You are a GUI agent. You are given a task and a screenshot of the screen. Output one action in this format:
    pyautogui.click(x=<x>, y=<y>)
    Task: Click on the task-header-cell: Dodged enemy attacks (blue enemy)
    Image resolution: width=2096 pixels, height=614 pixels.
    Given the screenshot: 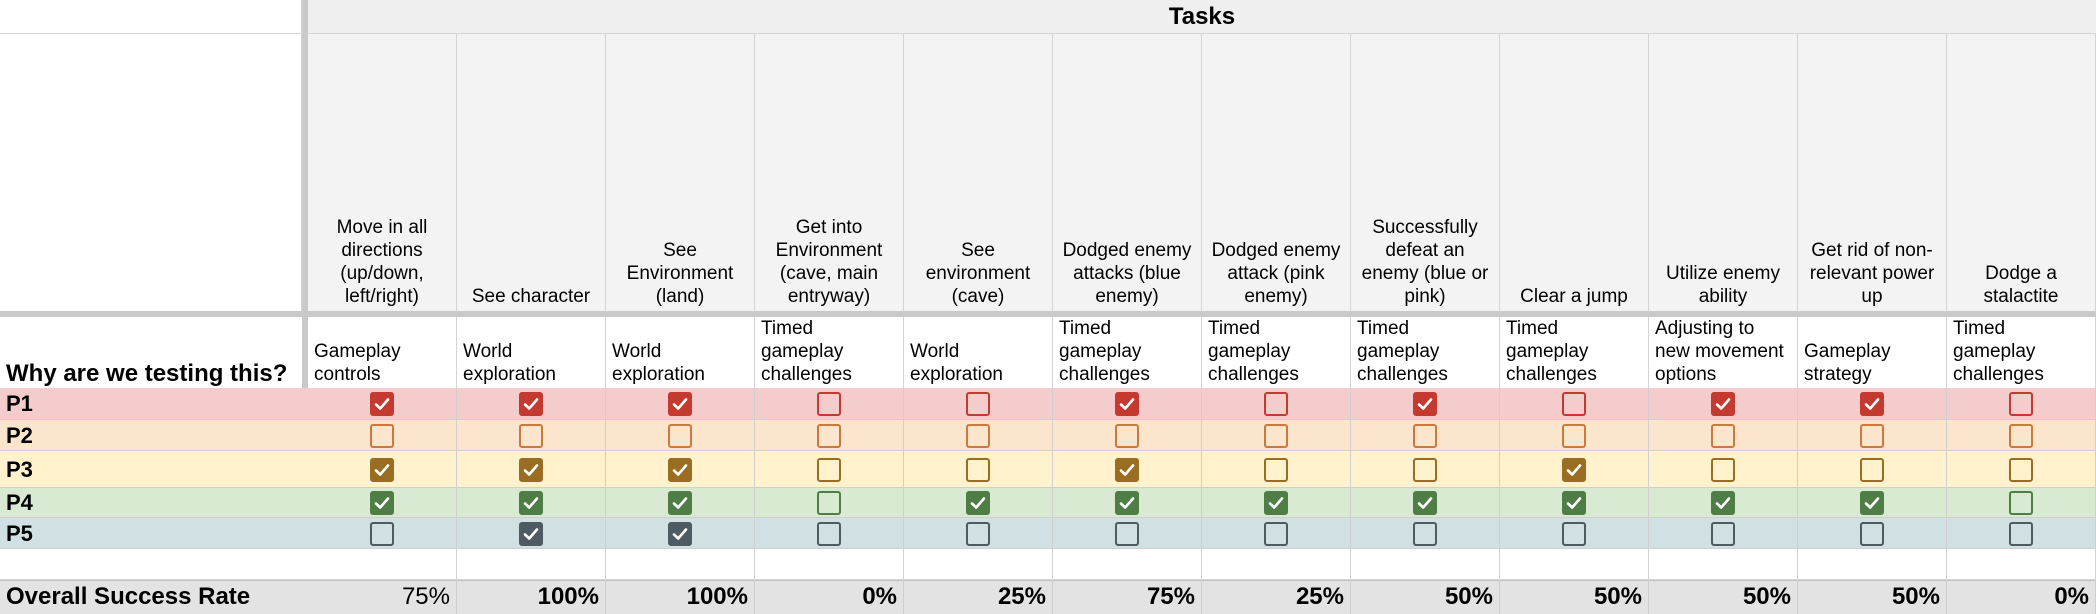 What is the action you would take?
    pyautogui.click(x=1127, y=172)
    